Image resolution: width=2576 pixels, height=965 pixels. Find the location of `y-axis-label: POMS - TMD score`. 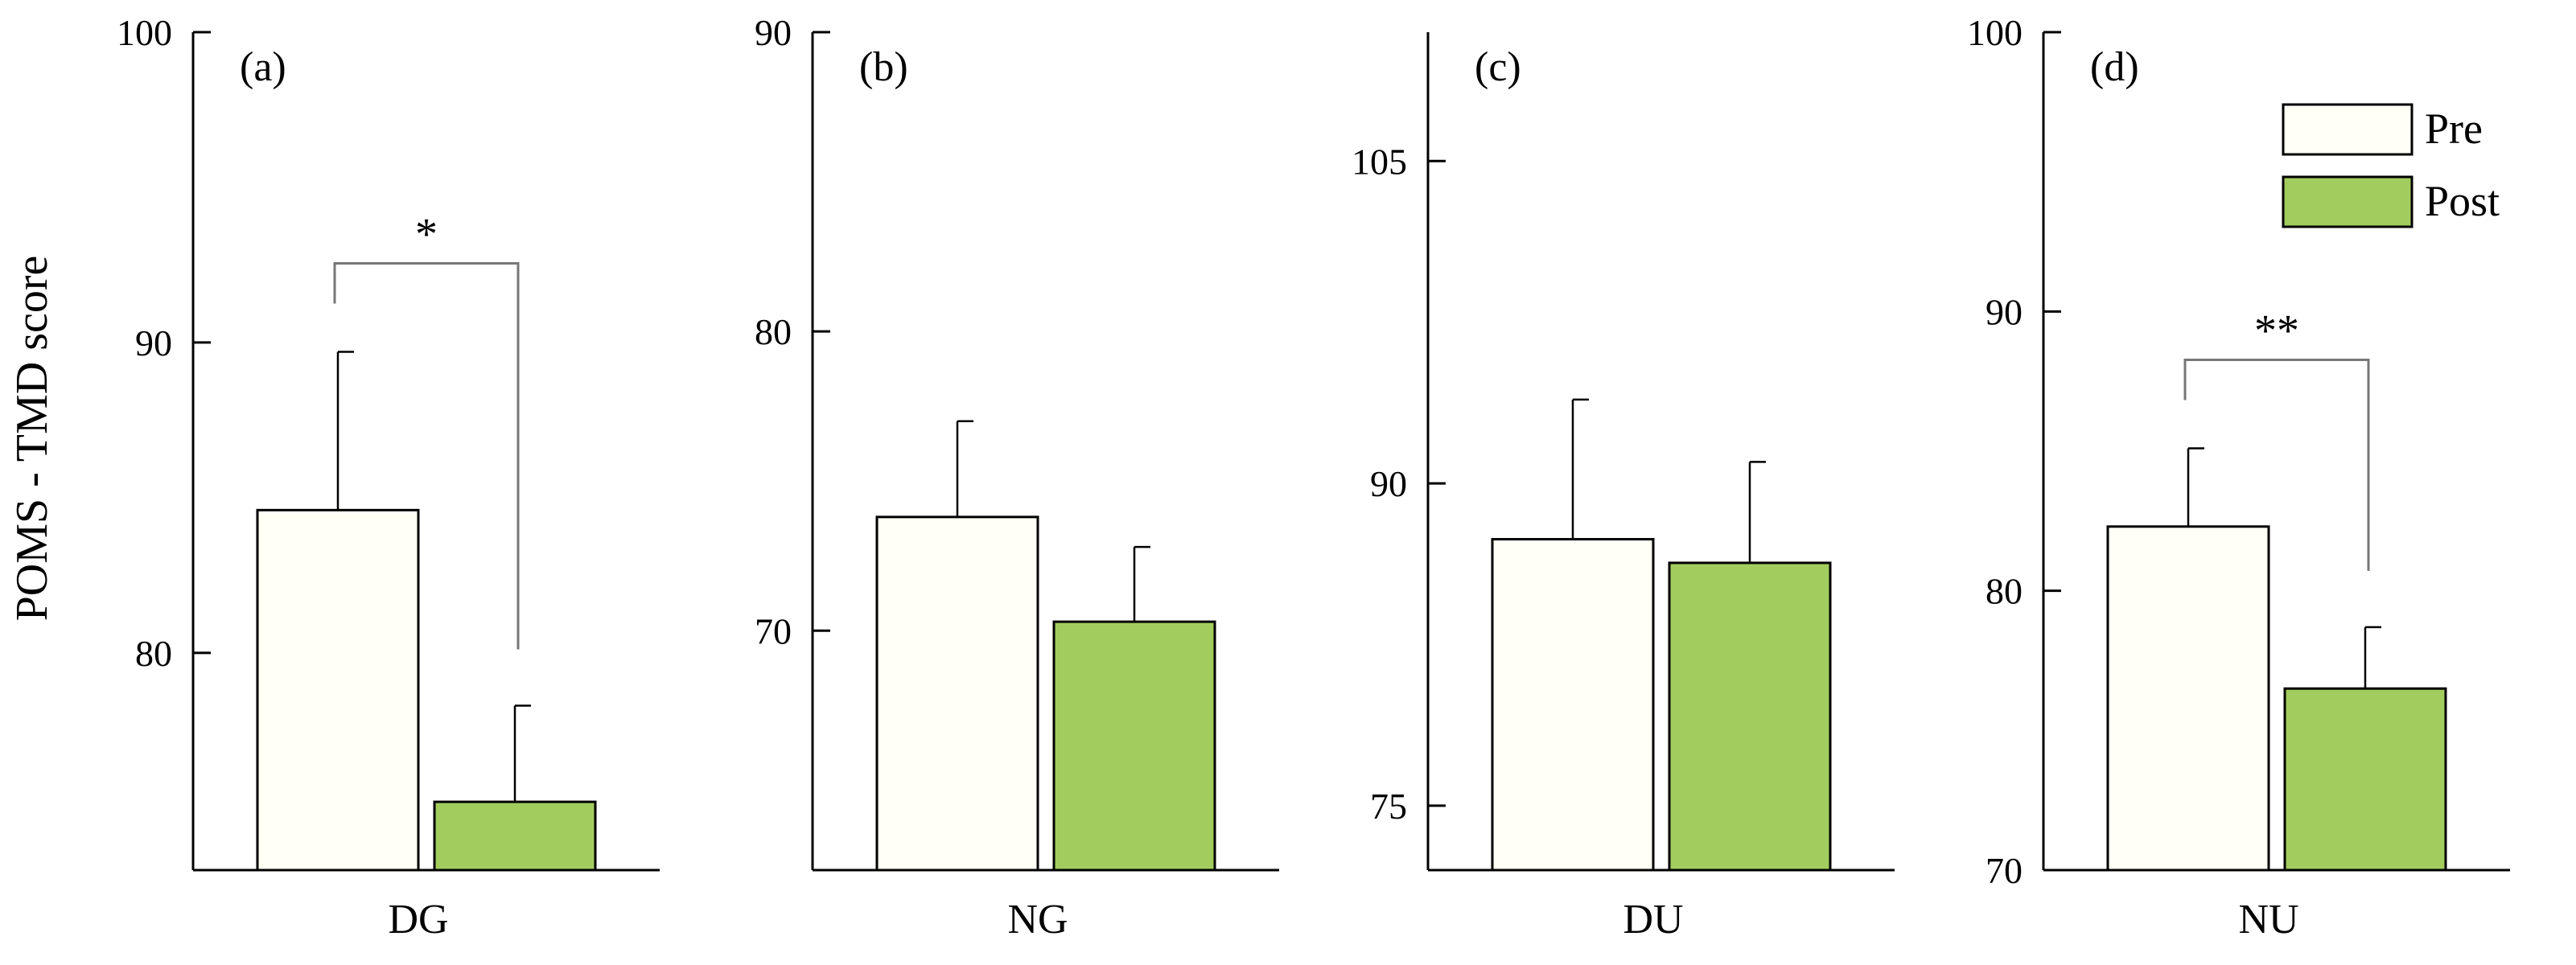

y-axis-label: POMS - TMD score is located at coordinates (32, 439).